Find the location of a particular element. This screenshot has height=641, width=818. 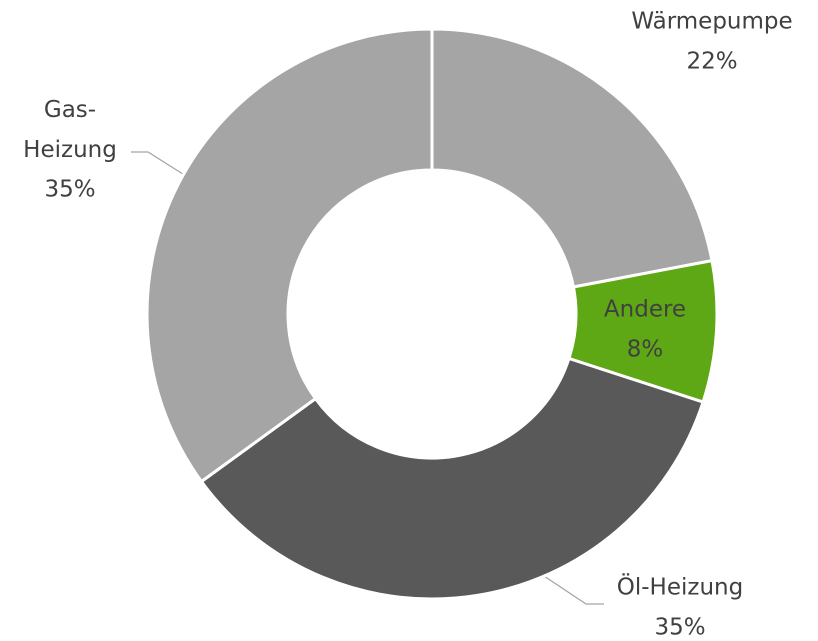

category-label: Andere is located at coordinates (645, 310).